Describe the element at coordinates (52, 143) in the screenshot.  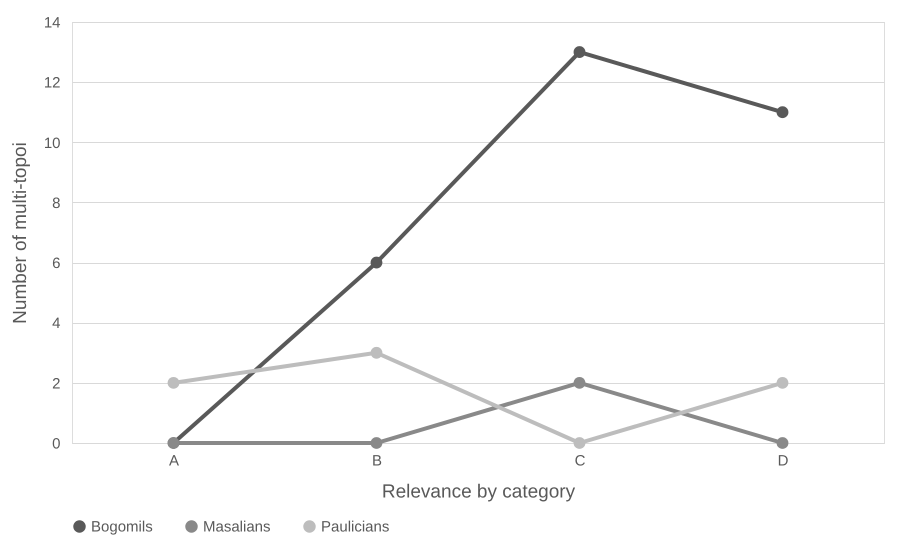
I see `y-tick-label: 10` at that location.